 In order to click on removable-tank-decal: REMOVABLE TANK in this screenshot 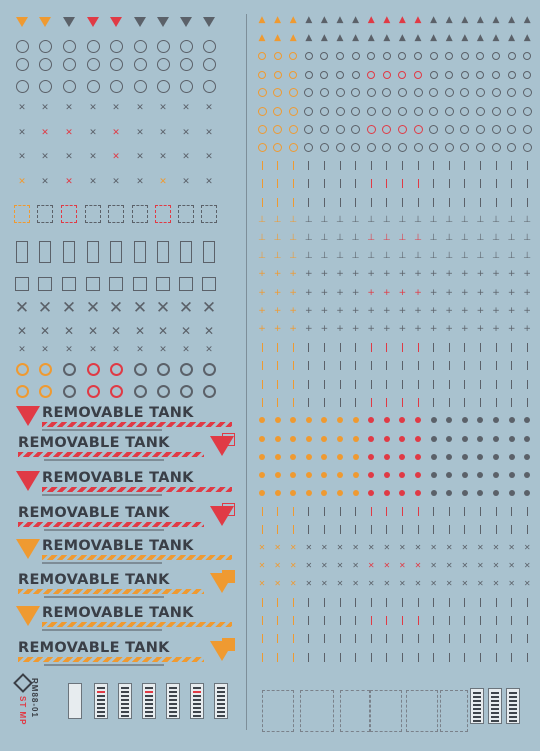, I will do `click(125, 654)`.